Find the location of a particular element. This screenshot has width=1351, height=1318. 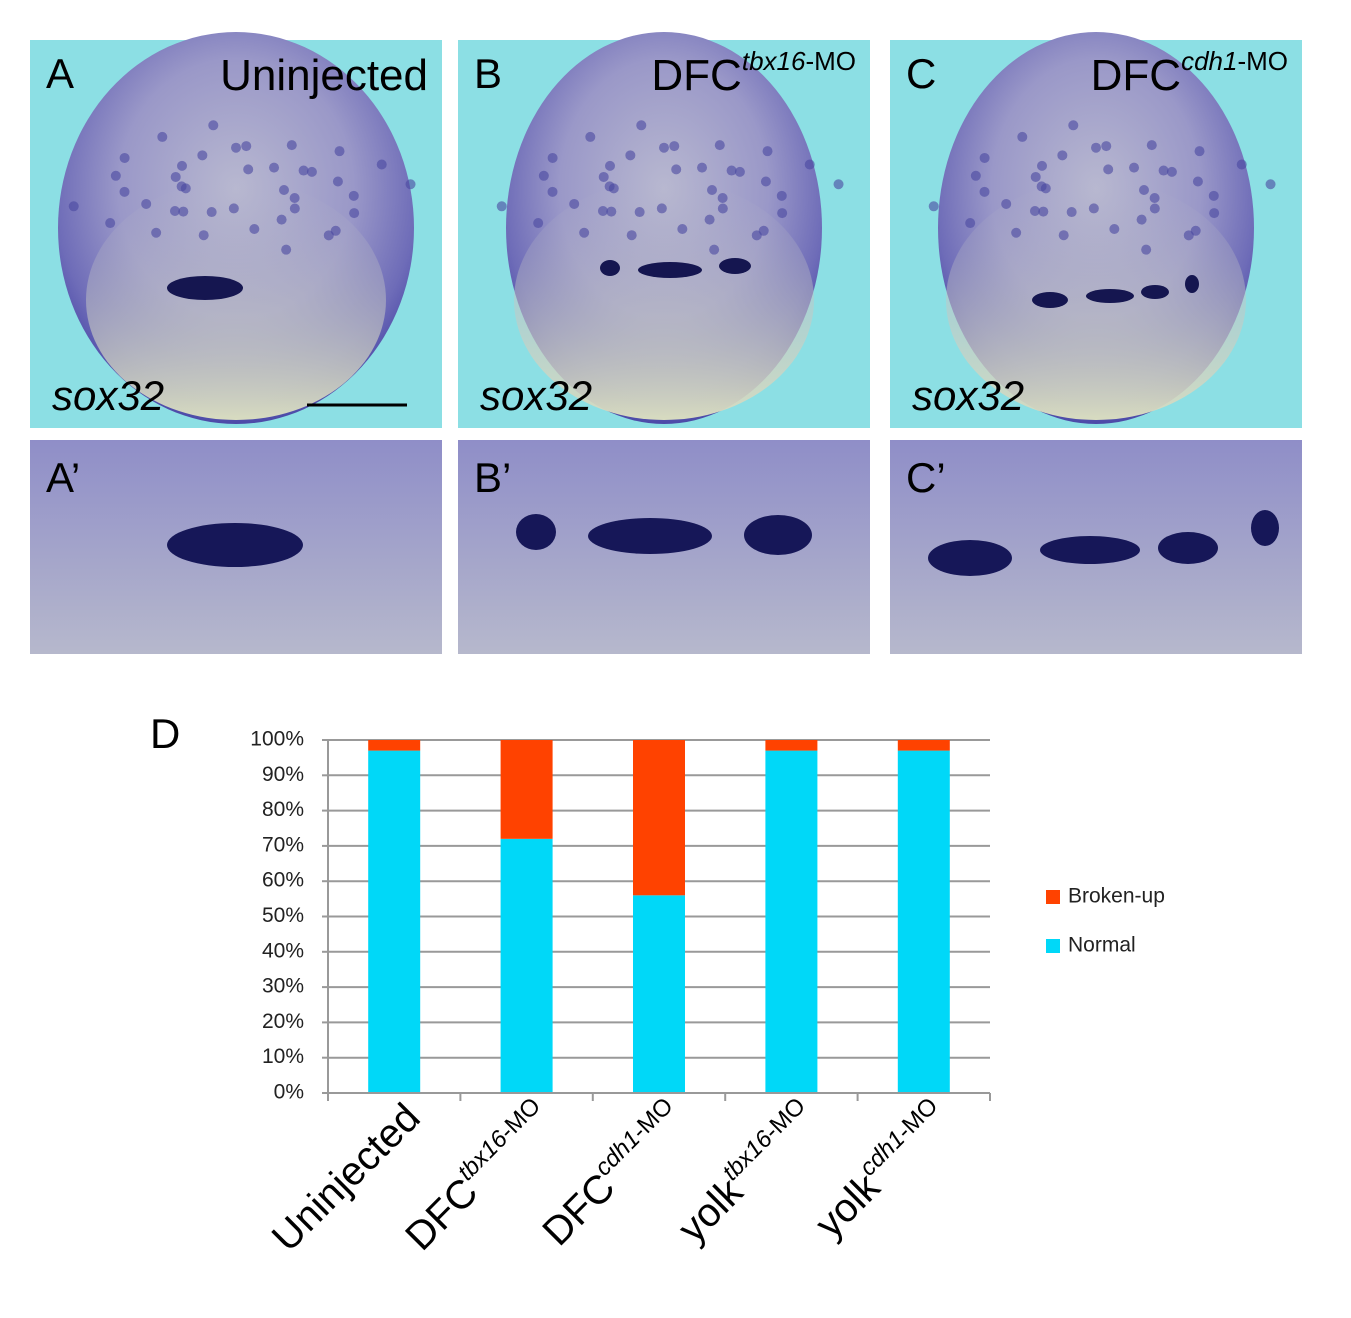

y-tick-label: 10% is located at coordinates (283, 1056).